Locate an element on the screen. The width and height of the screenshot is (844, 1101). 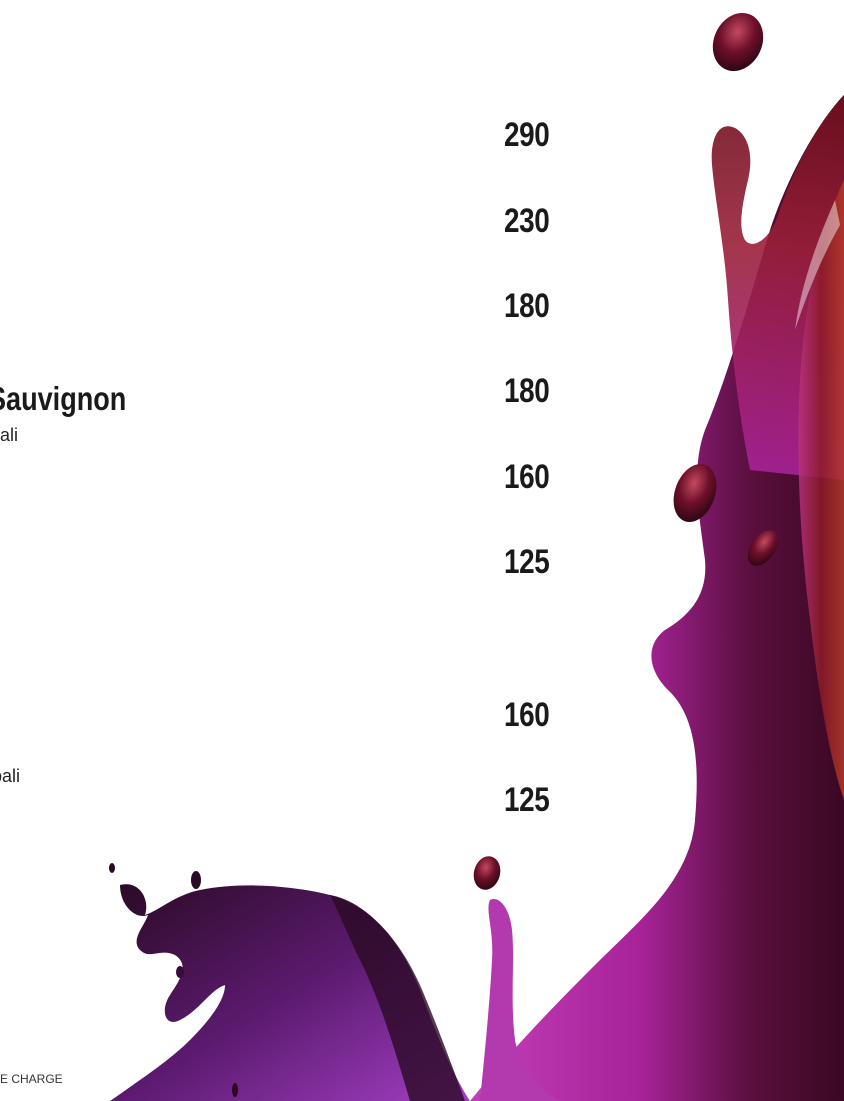
price-2: 230 is located at coordinates (527, 221).